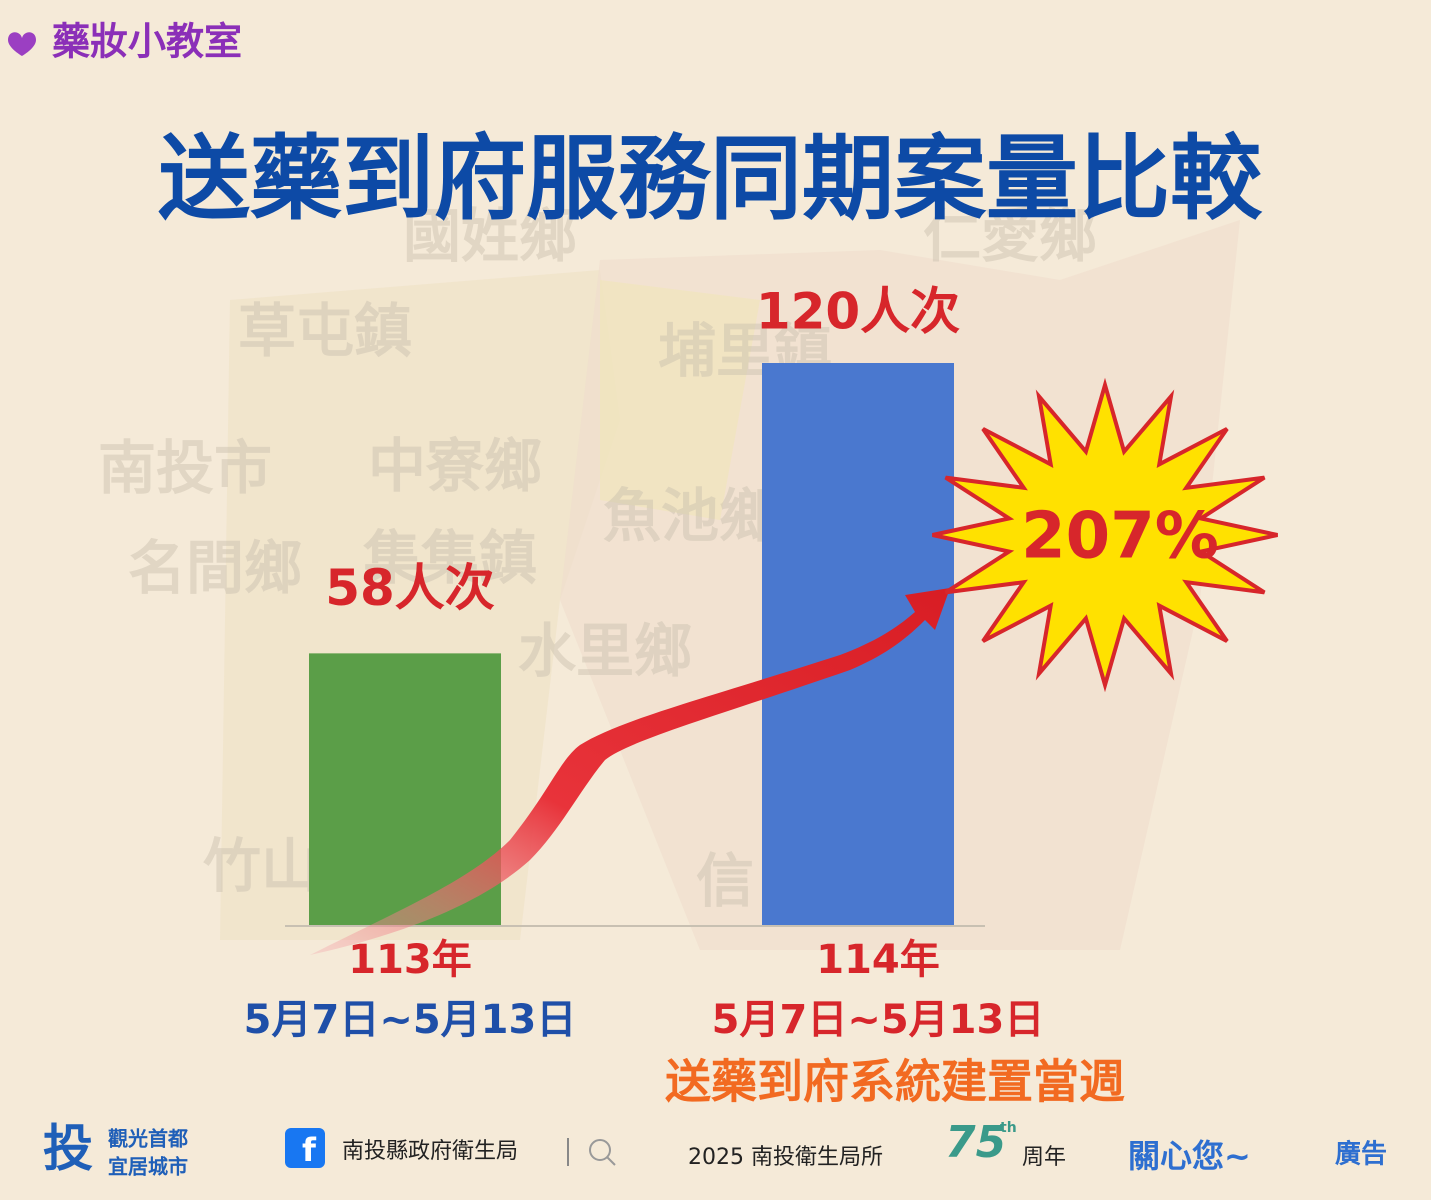 The height and width of the screenshot is (1200, 1431). Describe the element at coordinates (410, 960) in the screenshot. I see `category-label: 113年` at that location.